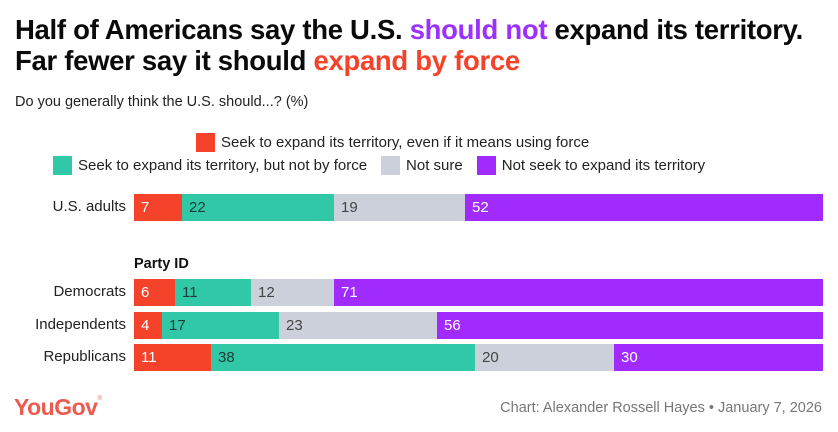 This screenshot has width=838, height=432. Describe the element at coordinates (629, 357) in the screenshot. I see `data-label: 30` at that location.